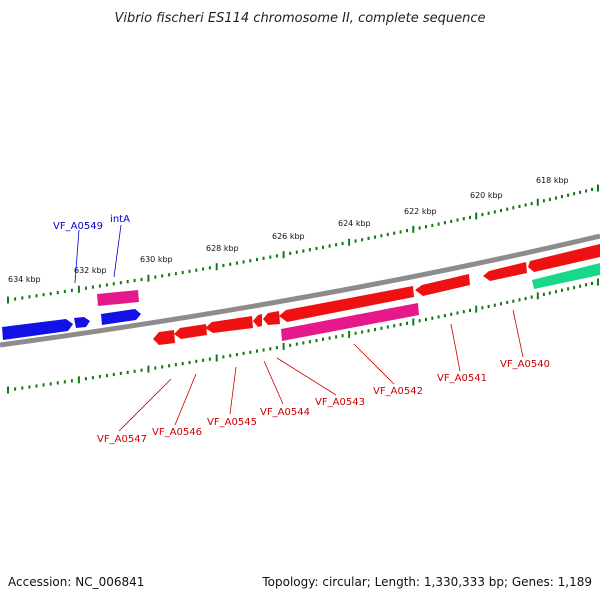 This screenshot has height=600, width=600. Describe the element at coordinates (222, 248) in the screenshot. I see `kbp-label: 628 kbp` at that location.